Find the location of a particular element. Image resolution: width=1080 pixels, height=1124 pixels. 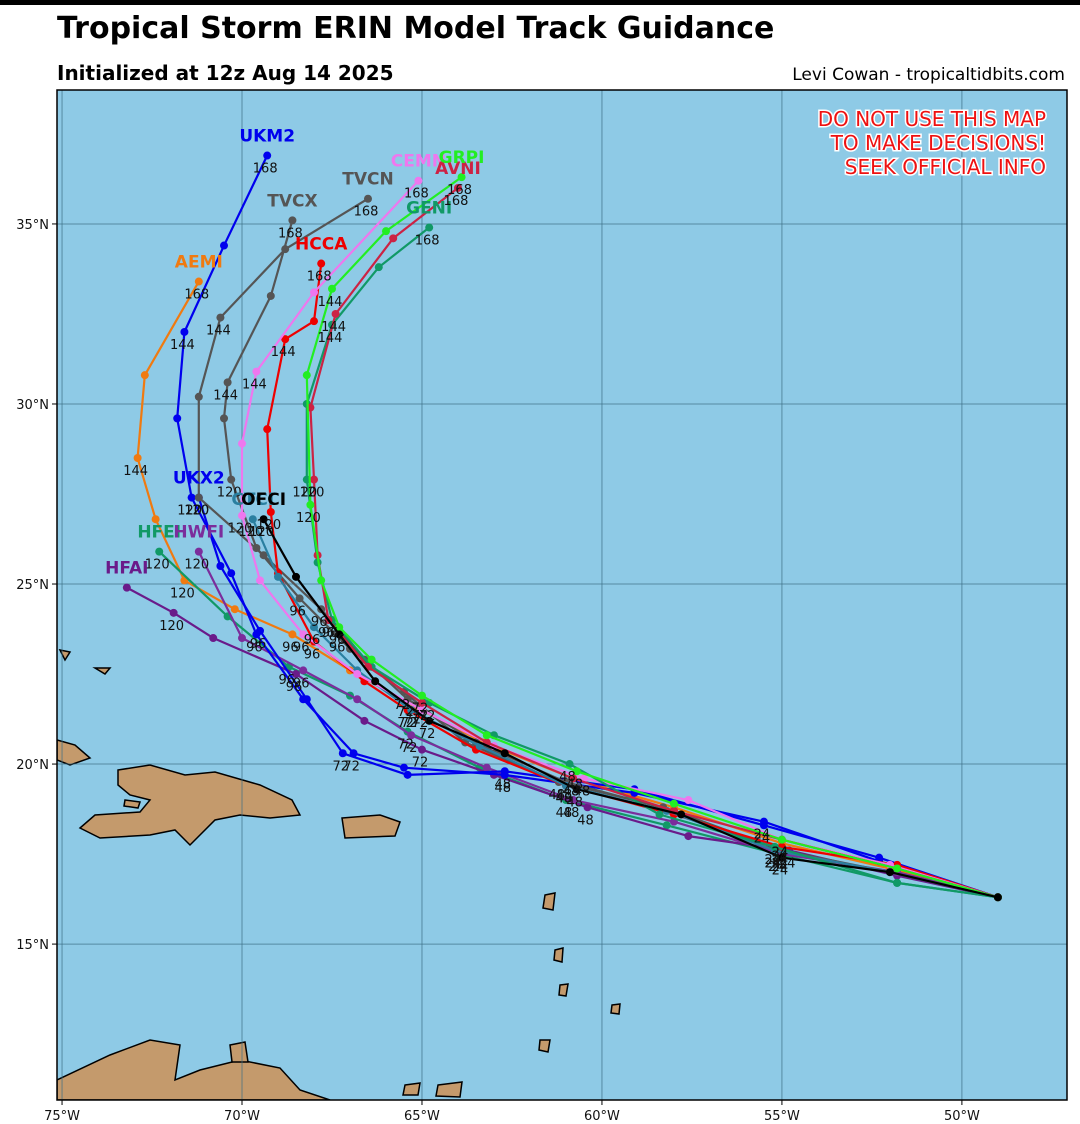

model-name: CEMN is located at coordinates (418, 162).